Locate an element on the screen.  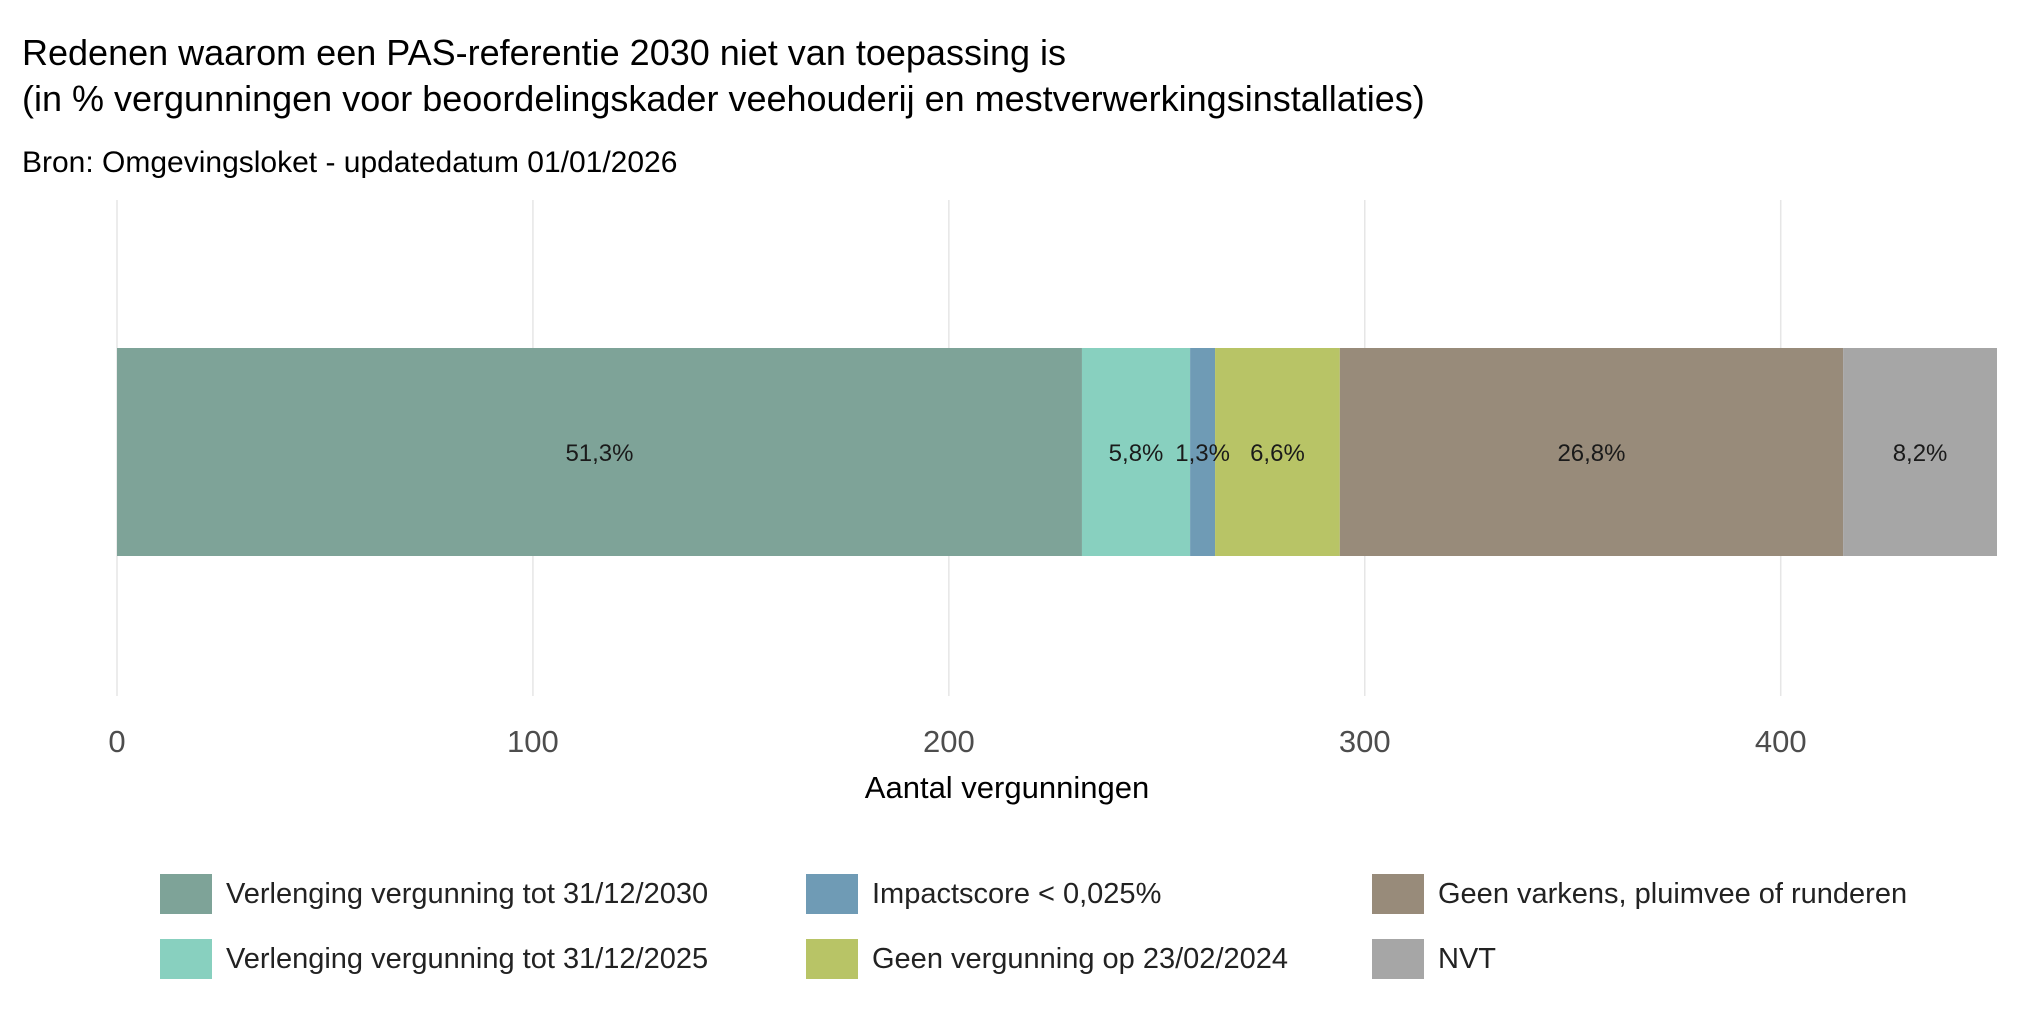
x-axis-title: Aantal vergunningen is located at coordinates (1007, 787).